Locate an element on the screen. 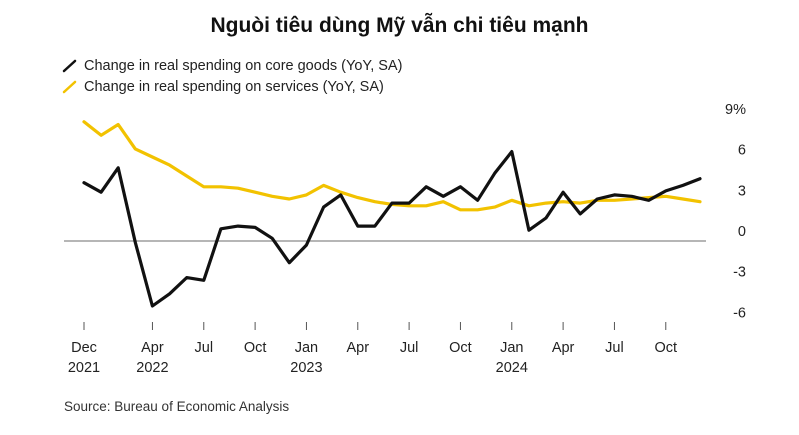 The width and height of the screenshot is (799, 435). y-tick-label: 9% is located at coordinates (735, 110).